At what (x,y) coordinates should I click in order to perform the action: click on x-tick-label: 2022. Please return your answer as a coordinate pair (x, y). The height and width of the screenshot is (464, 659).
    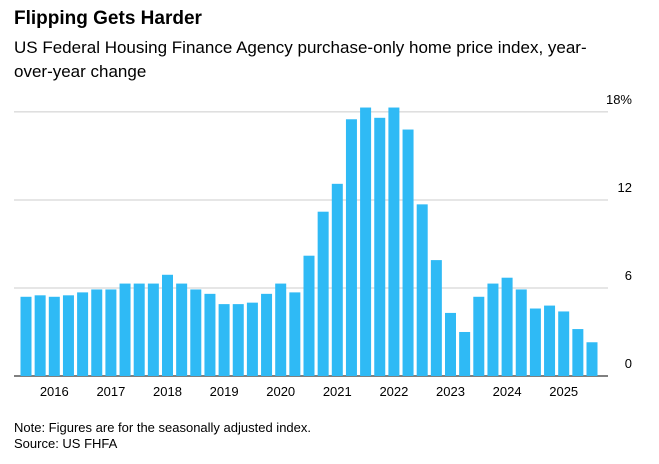
    Looking at the image, I should click on (393, 391).